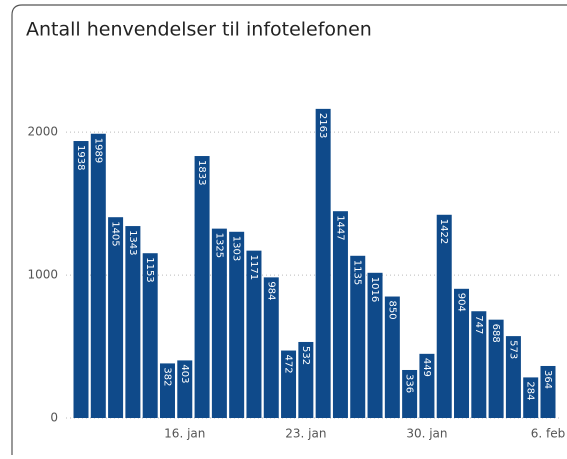 The width and height of the screenshot is (567, 459). What do you see at coordinates (339, 227) in the screenshot?
I see `data-label: 1447` at bounding box center [339, 227].